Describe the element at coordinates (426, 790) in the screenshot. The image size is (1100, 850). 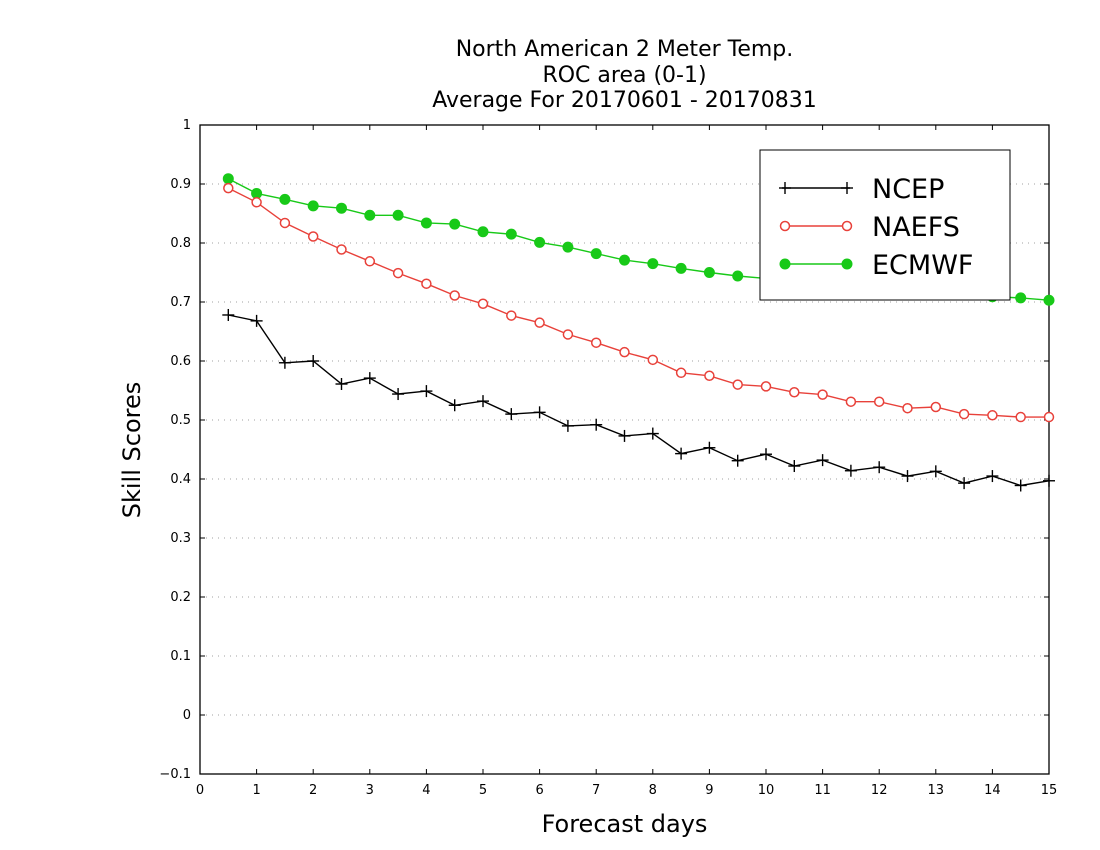
I see `x-tick-label: 4` at that location.